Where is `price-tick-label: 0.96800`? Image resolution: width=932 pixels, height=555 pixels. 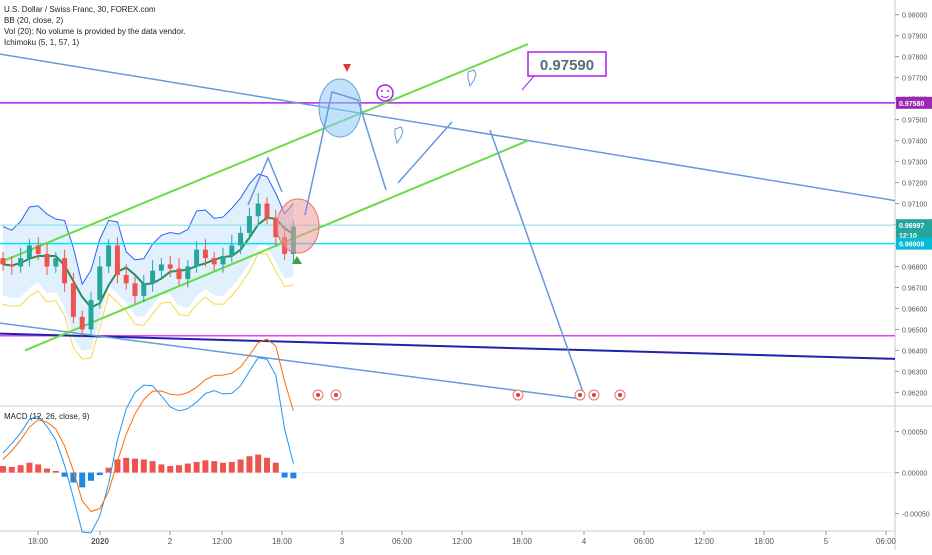 price-tick-label: 0.96800 is located at coordinates (914, 268).